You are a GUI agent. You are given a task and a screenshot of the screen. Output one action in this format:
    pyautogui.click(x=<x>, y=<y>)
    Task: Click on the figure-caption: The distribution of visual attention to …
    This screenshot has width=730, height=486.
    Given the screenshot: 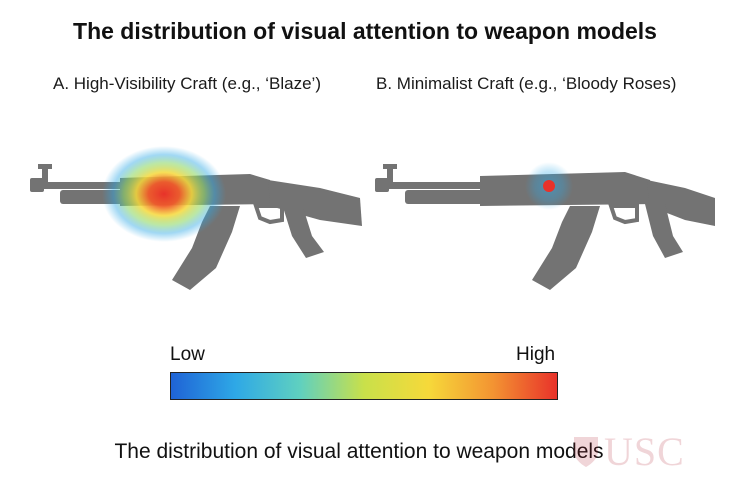 What is the action you would take?
    pyautogui.click(x=359, y=451)
    